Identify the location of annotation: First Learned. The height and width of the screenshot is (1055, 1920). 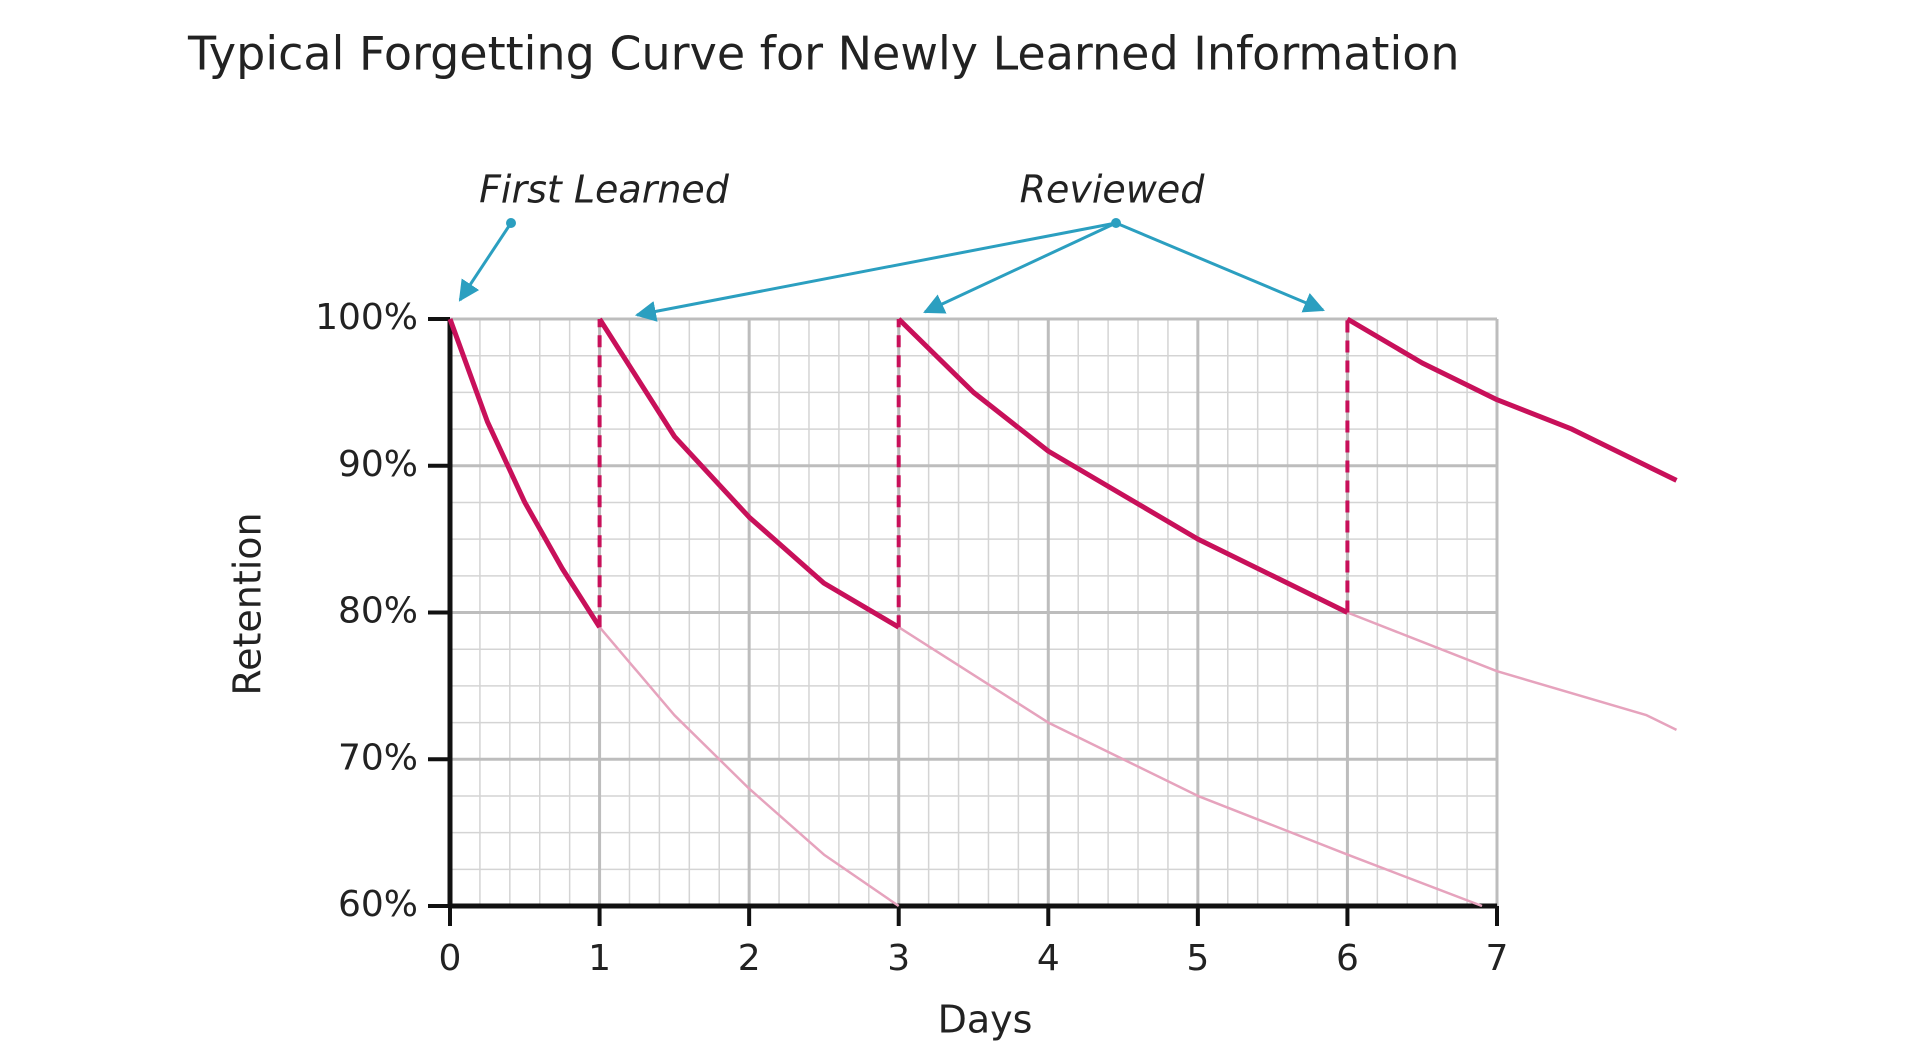
(604, 190).